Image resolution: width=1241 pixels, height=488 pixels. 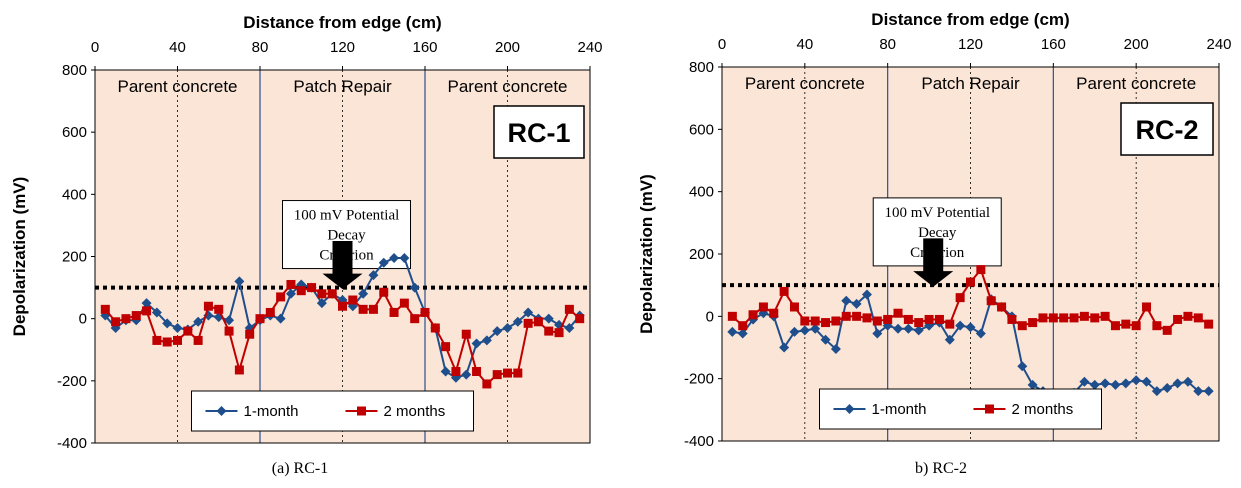 I want to click on x-tick-label: 240, so click(x=1218, y=44).